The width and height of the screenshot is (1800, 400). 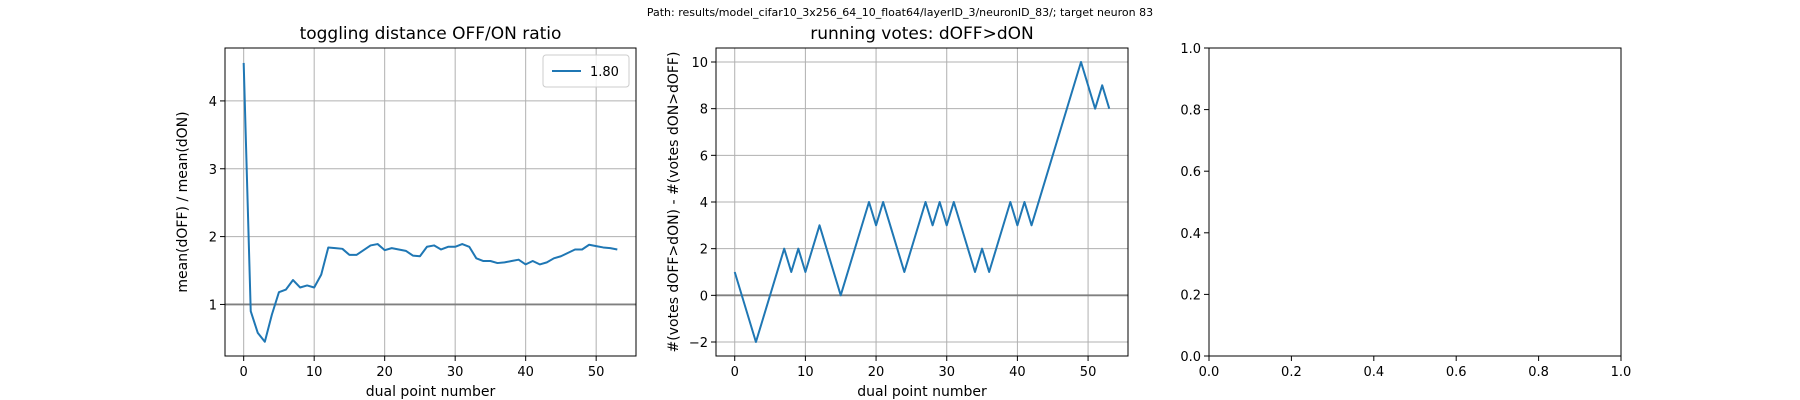 I want to click on x-tick-label: 0.0, so click(x=1209, y=372).